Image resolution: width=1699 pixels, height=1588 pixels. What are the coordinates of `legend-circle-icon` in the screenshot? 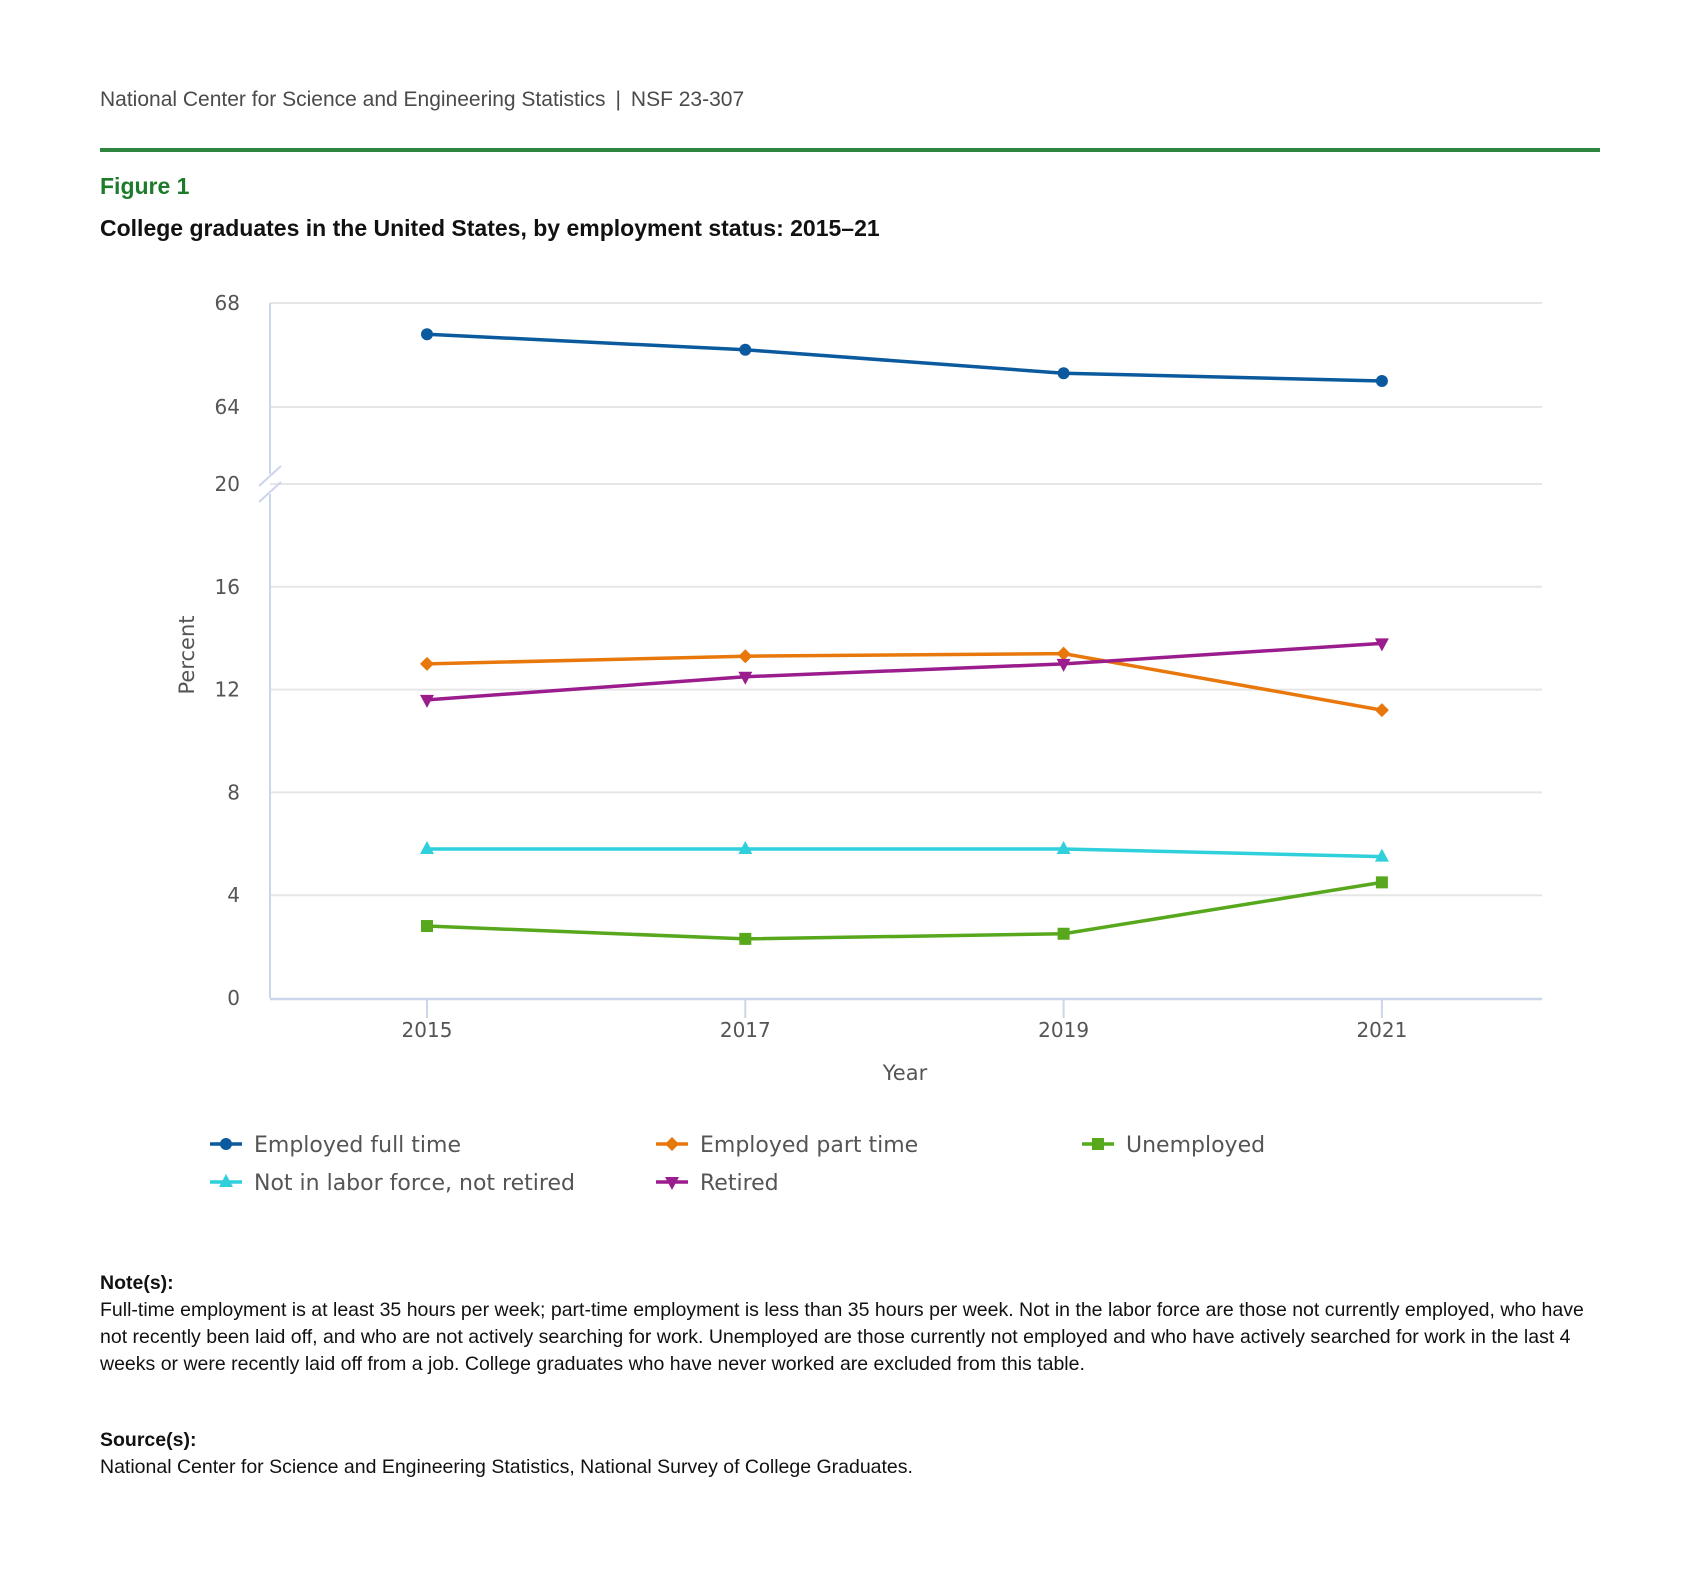 It's located at (226, 1144).